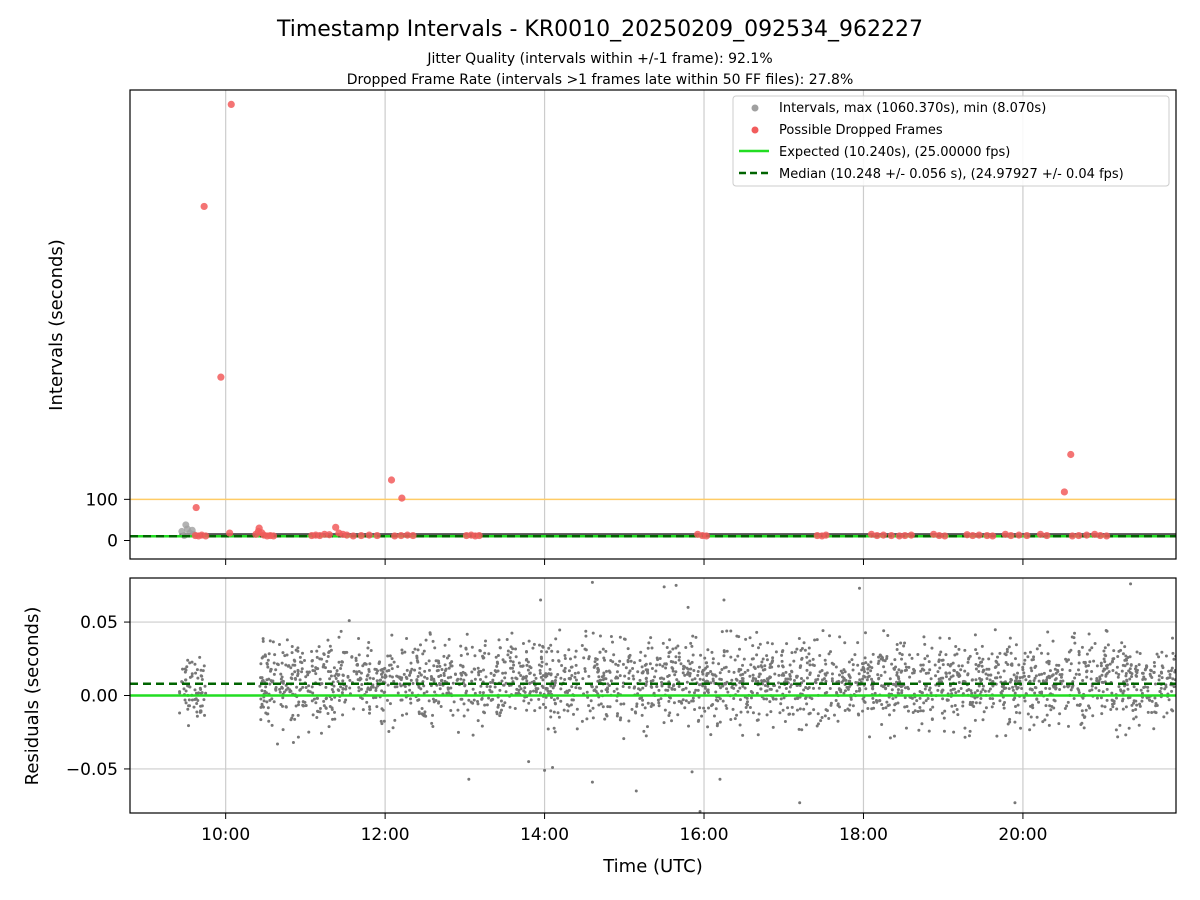  What do you see at coordinates (646, 736) in the screenshot?
I see `residual-point-2013` at bounding box center [646, 736].